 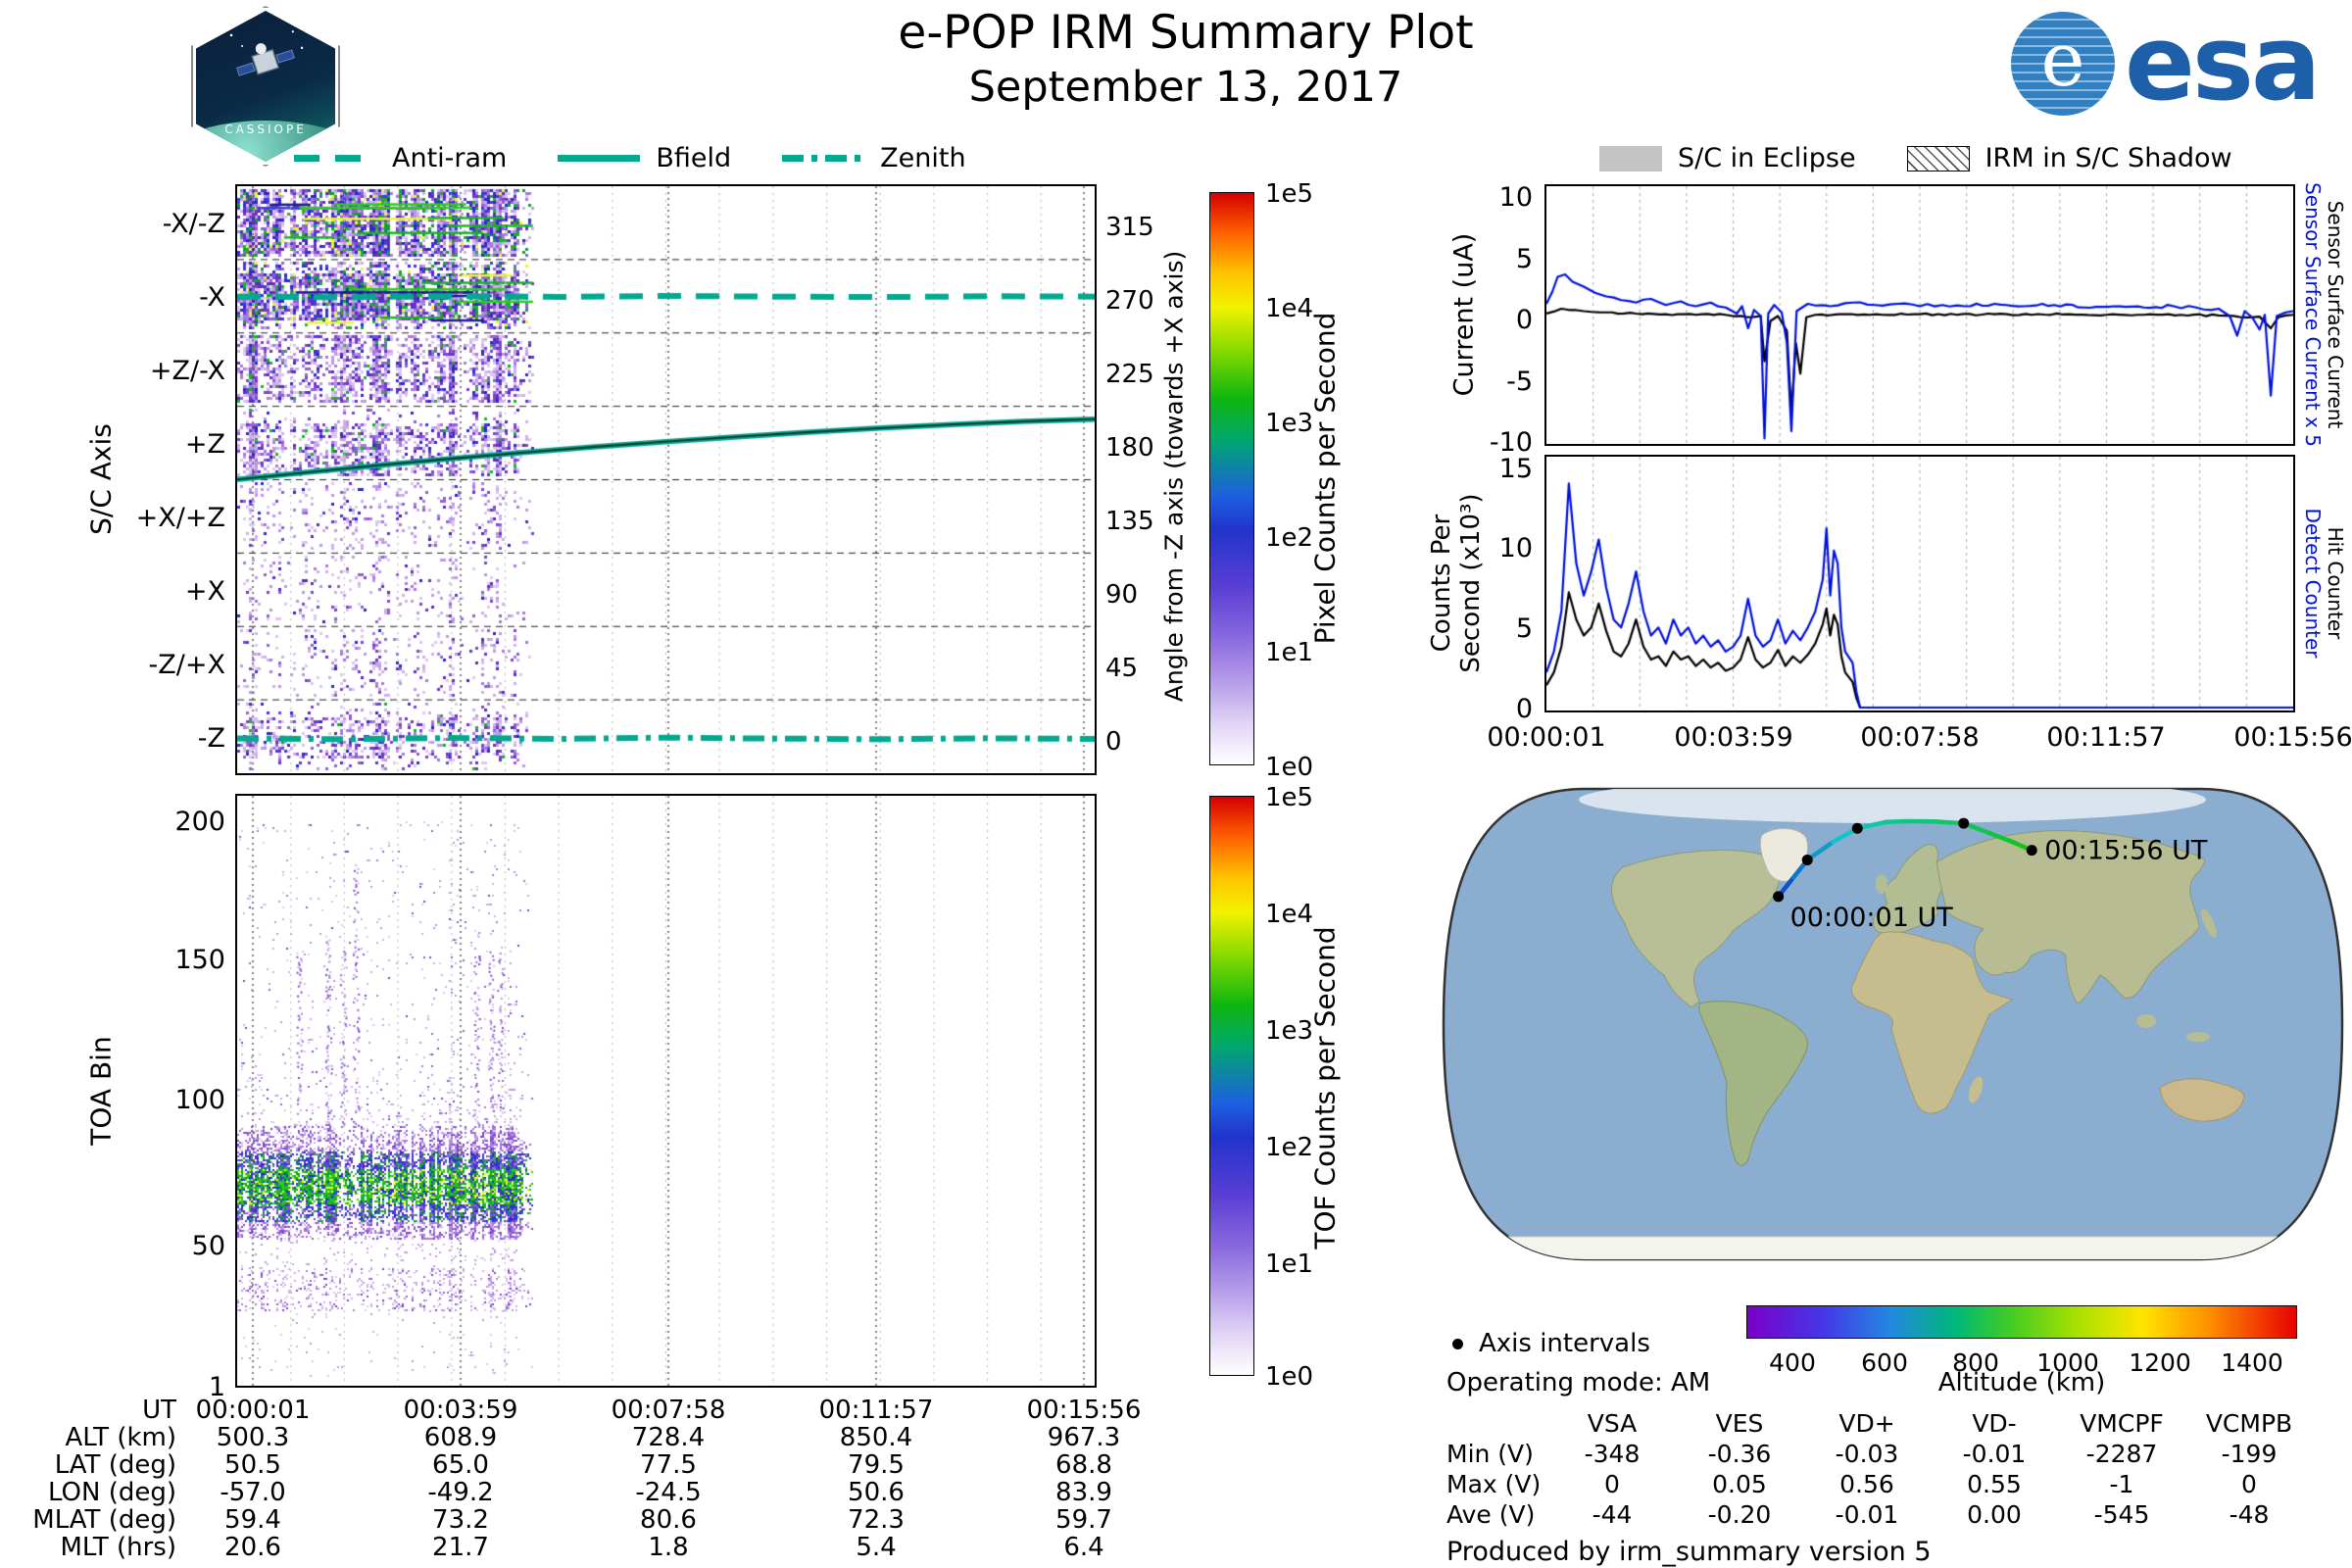 What do you see at coordinates (622, 1465) in the screenshot?
I see `ephemeris-row: LAT (deg) 50.5 65.0 77.5 79.5 68.8` at bounding box center [622, 1465].